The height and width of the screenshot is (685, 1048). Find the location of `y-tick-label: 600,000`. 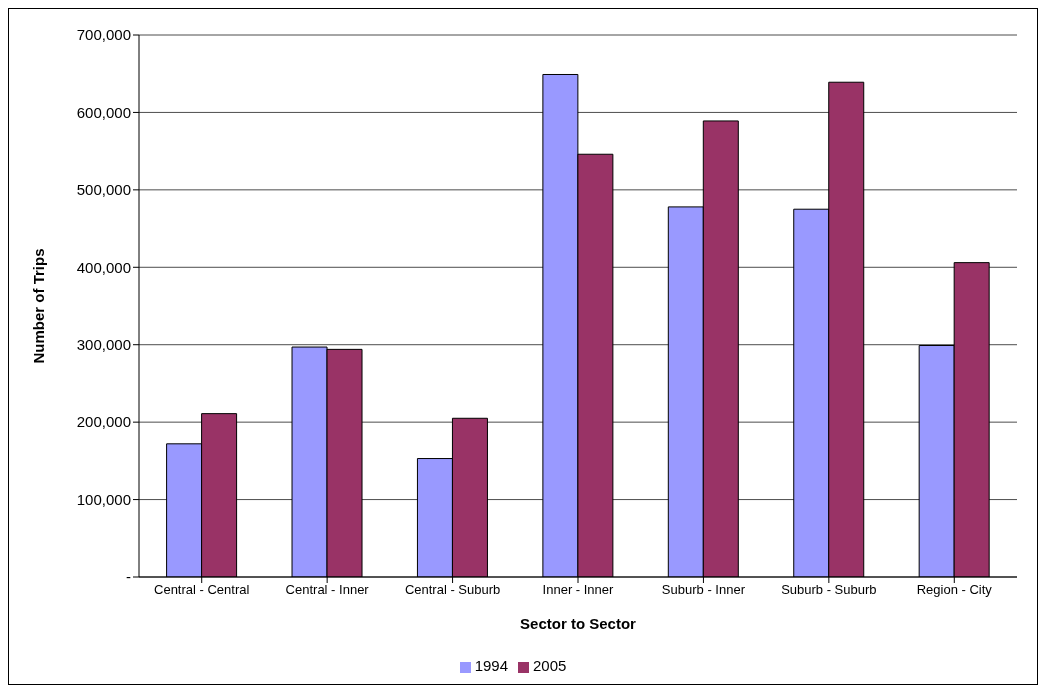

y-tick-label: 600,000 is located at coordinates (103, 112).